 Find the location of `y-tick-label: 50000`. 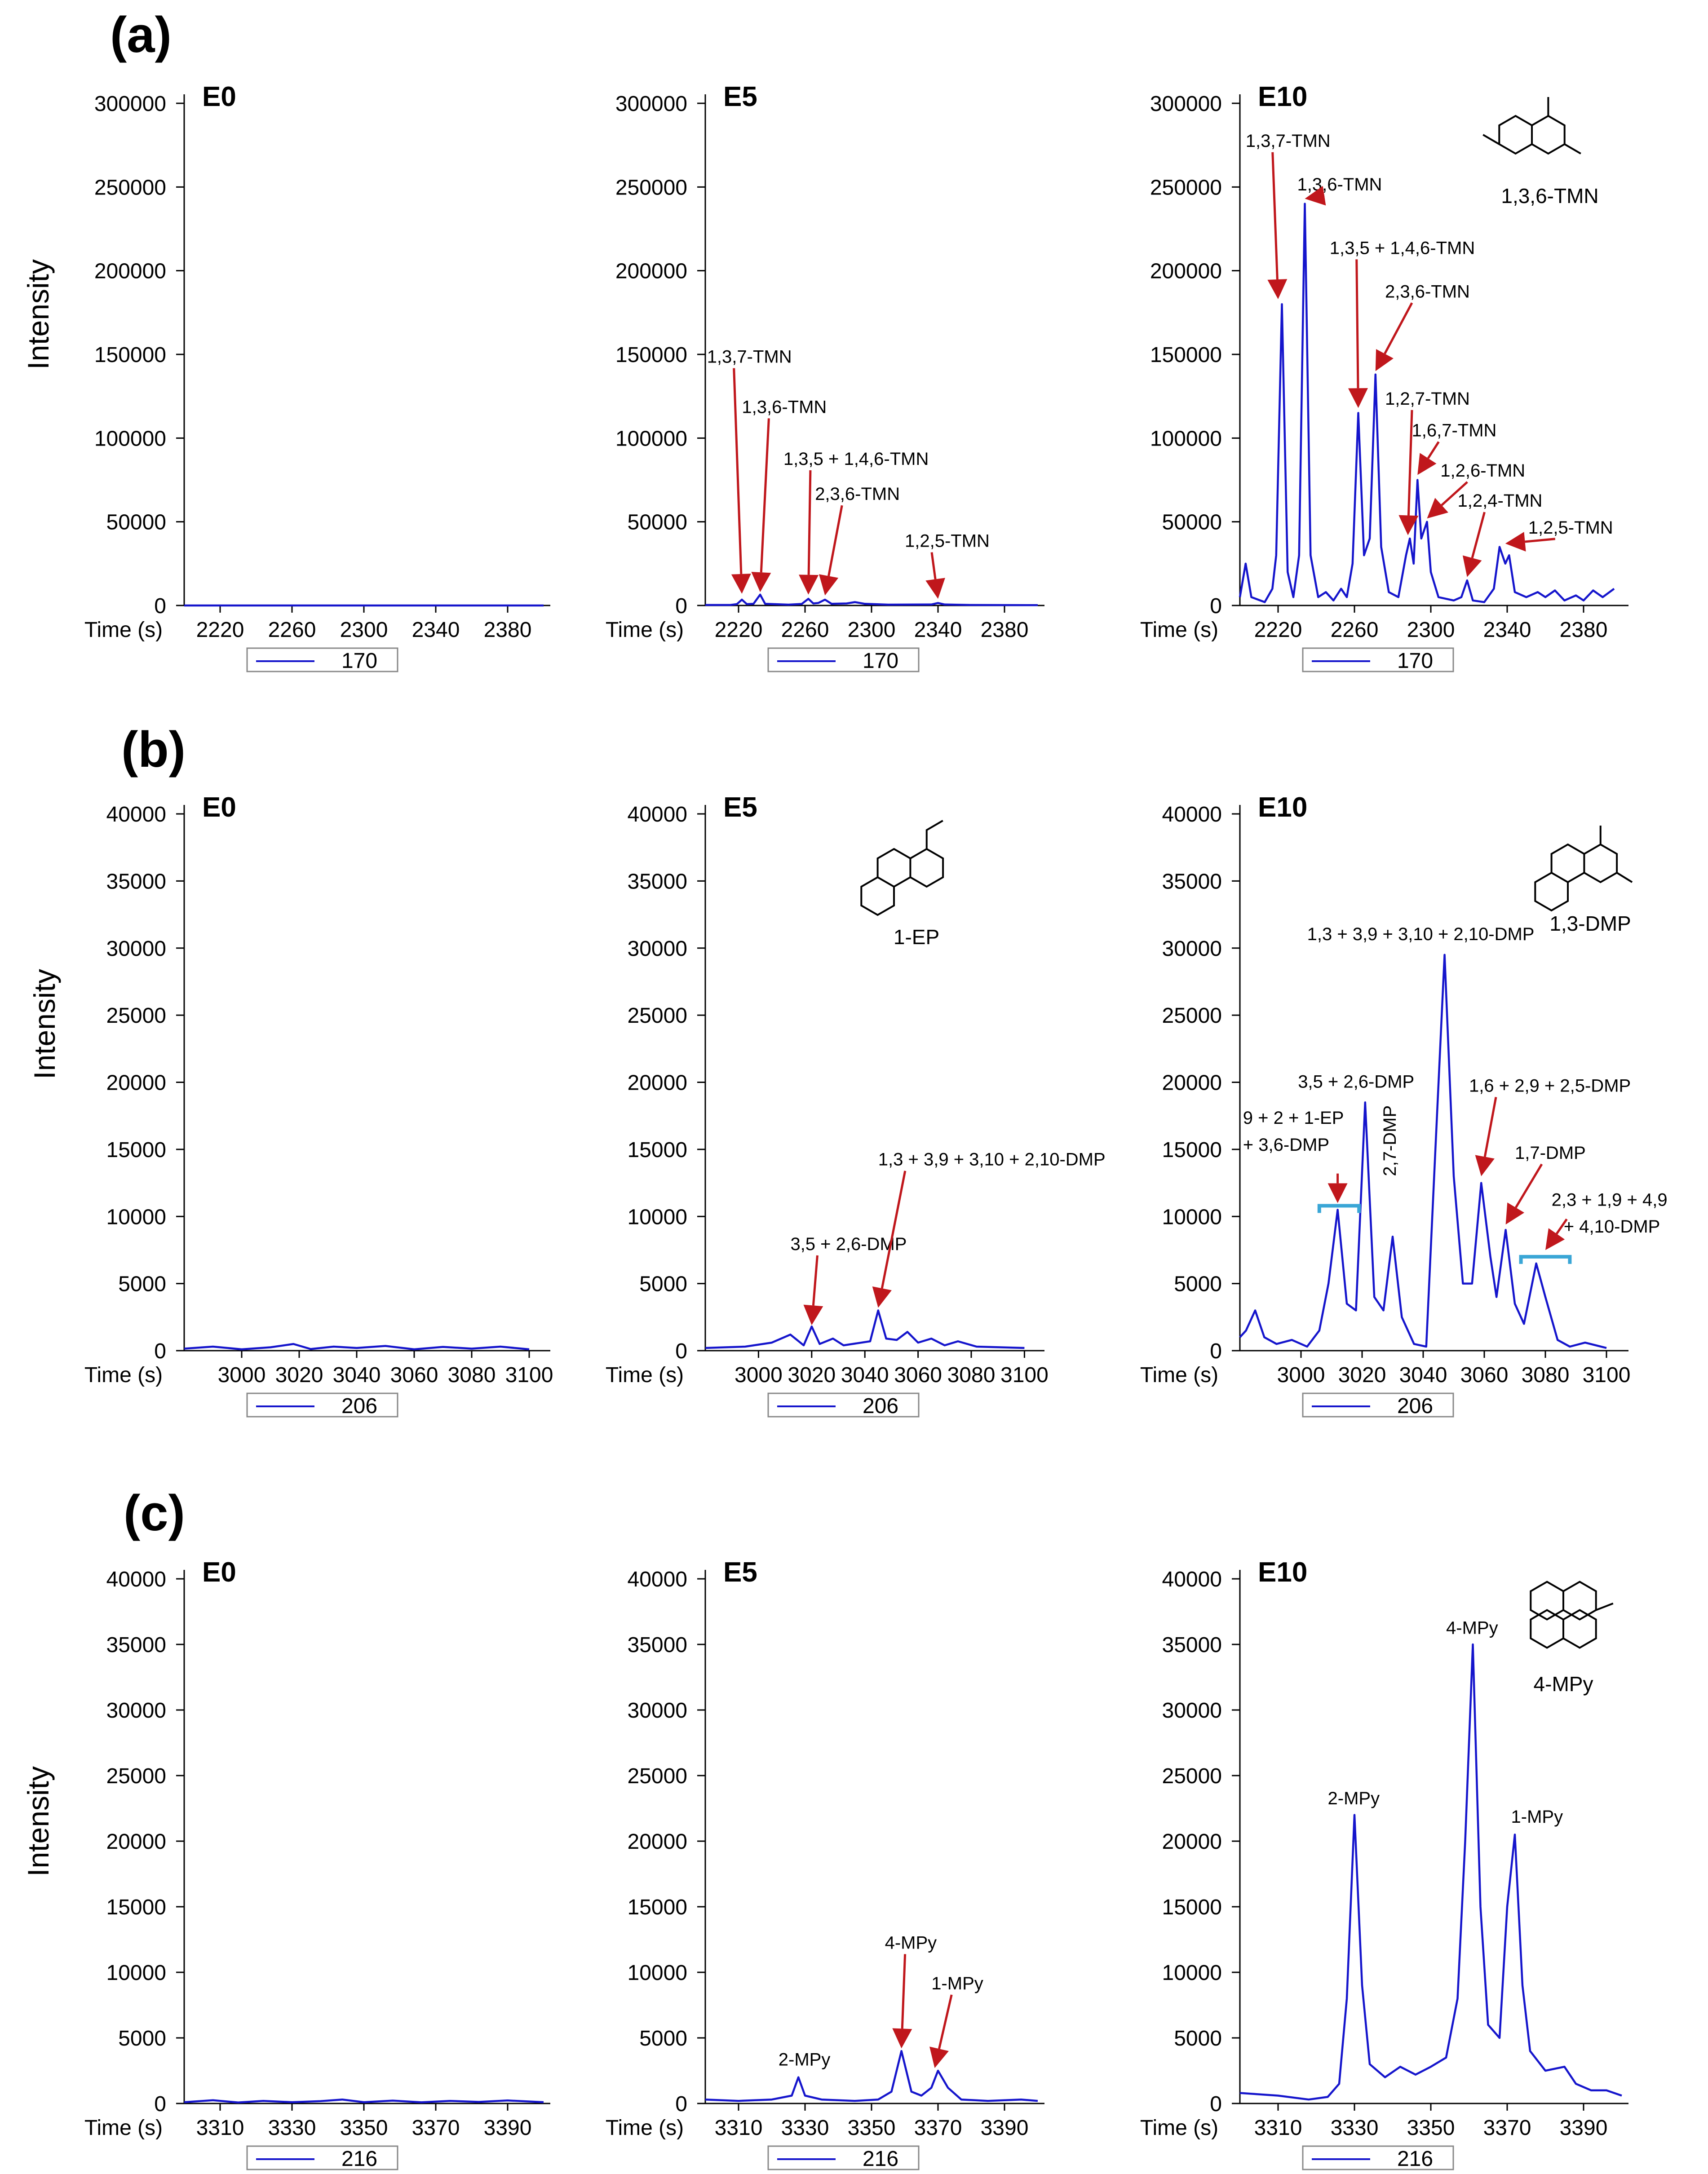

y-tick-label: 50000 is located at coordinates (1192, 523).